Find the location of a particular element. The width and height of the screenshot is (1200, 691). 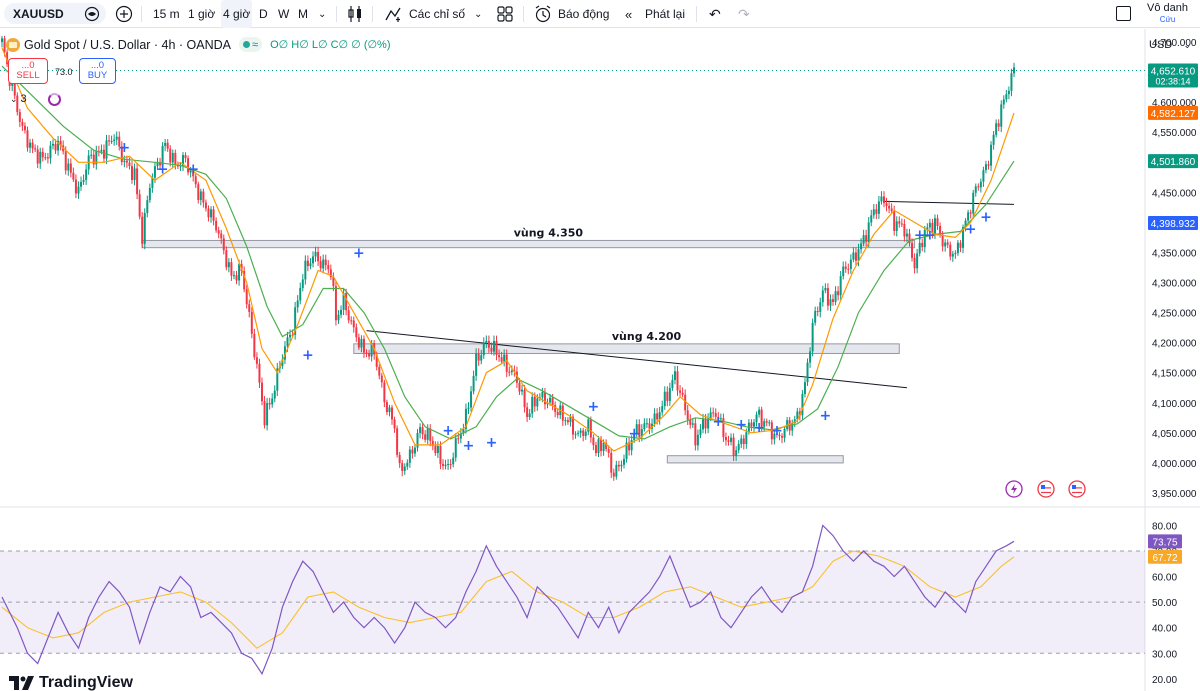

alarm-icon is located at coordinates (543, 14).